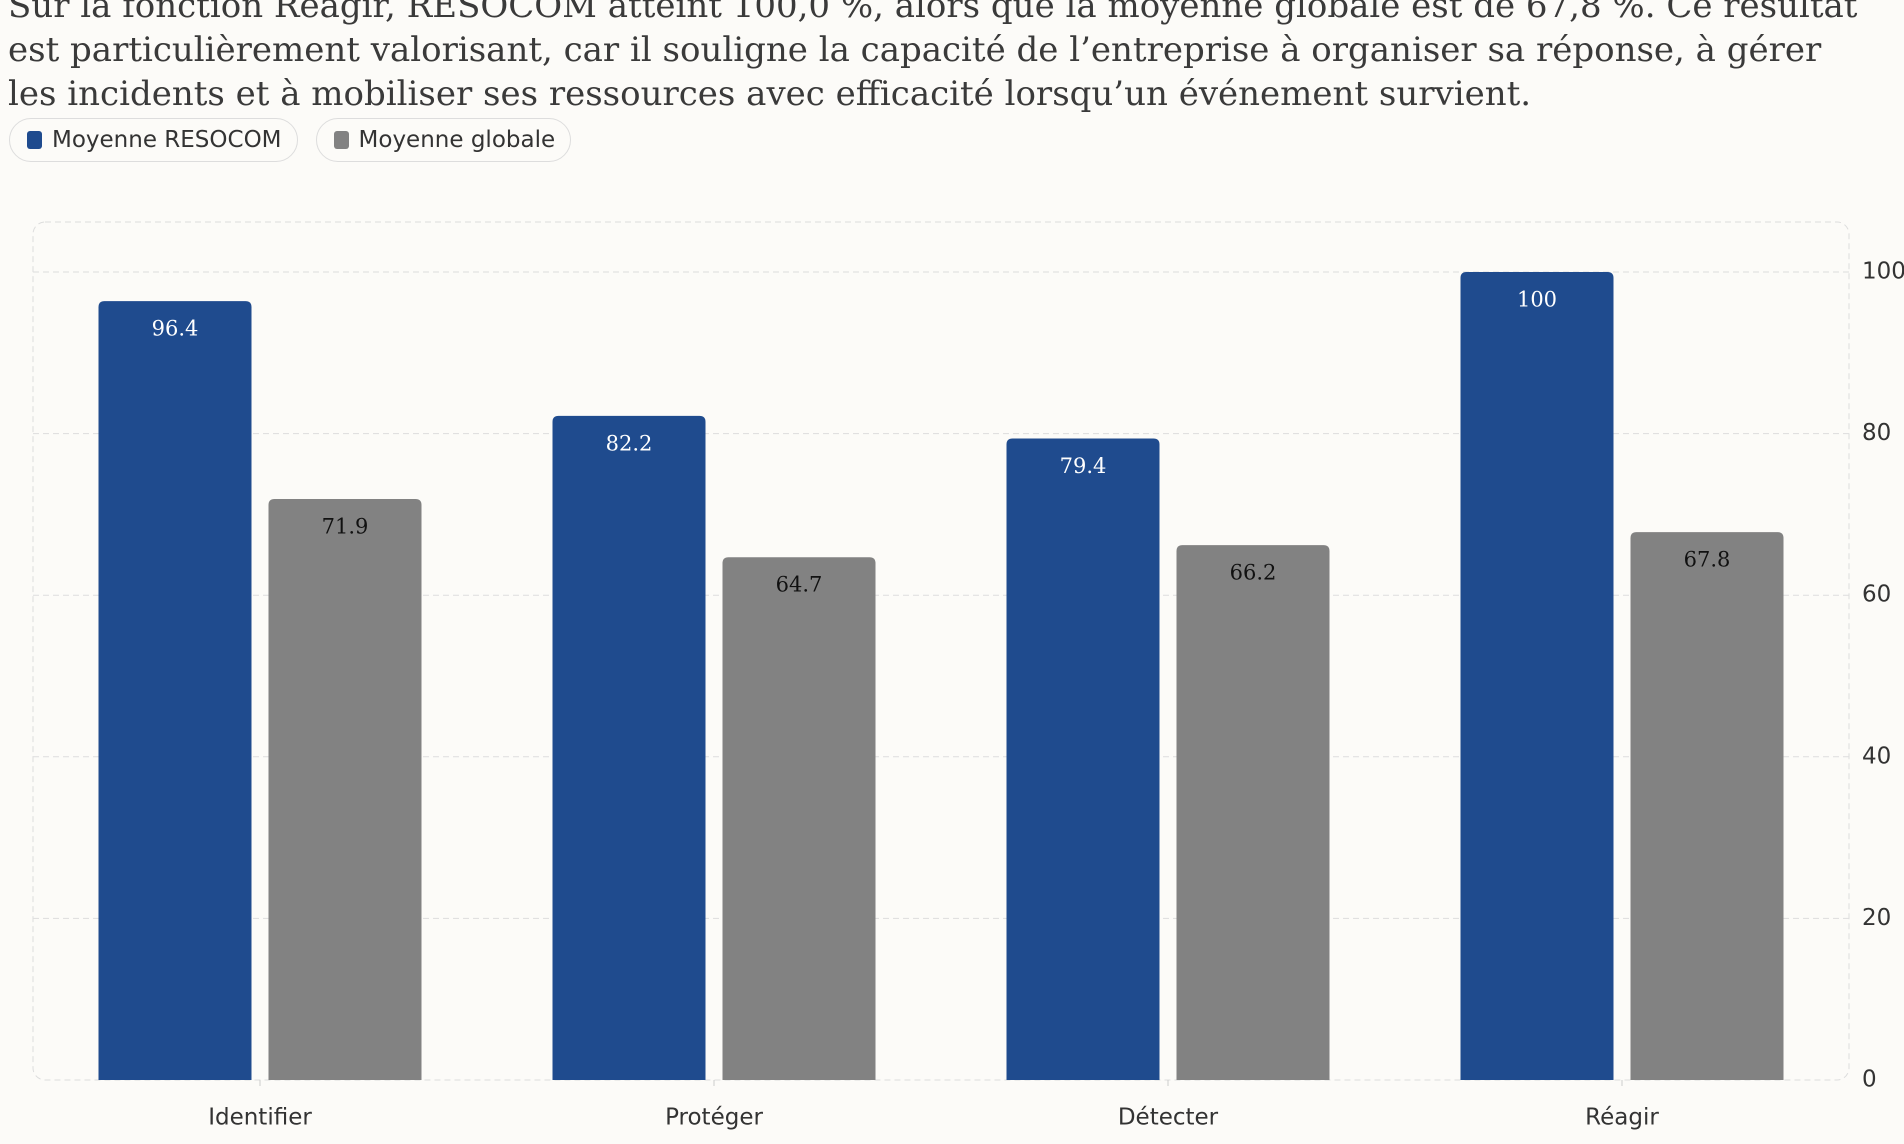 The width and height of the screenshot is (1904, 1144). I want to click on bar-value-label: 79.4, so click(1083, 466).